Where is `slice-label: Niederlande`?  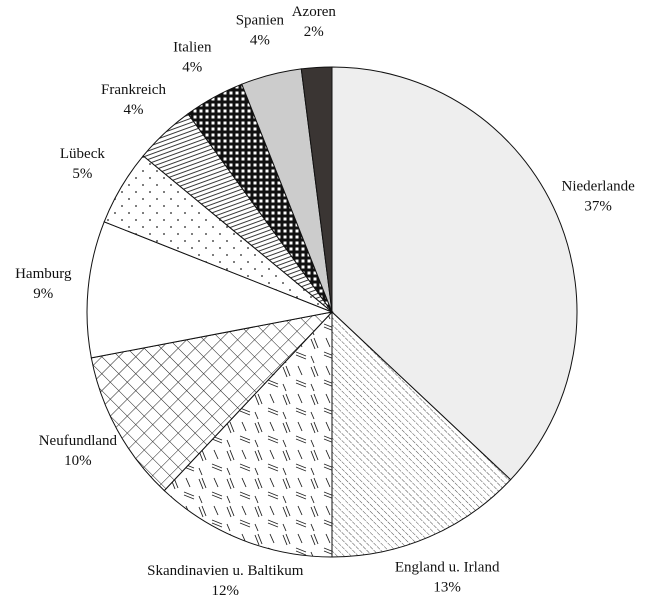 slice-label: Niederlande is located at coordinates (599, 186).